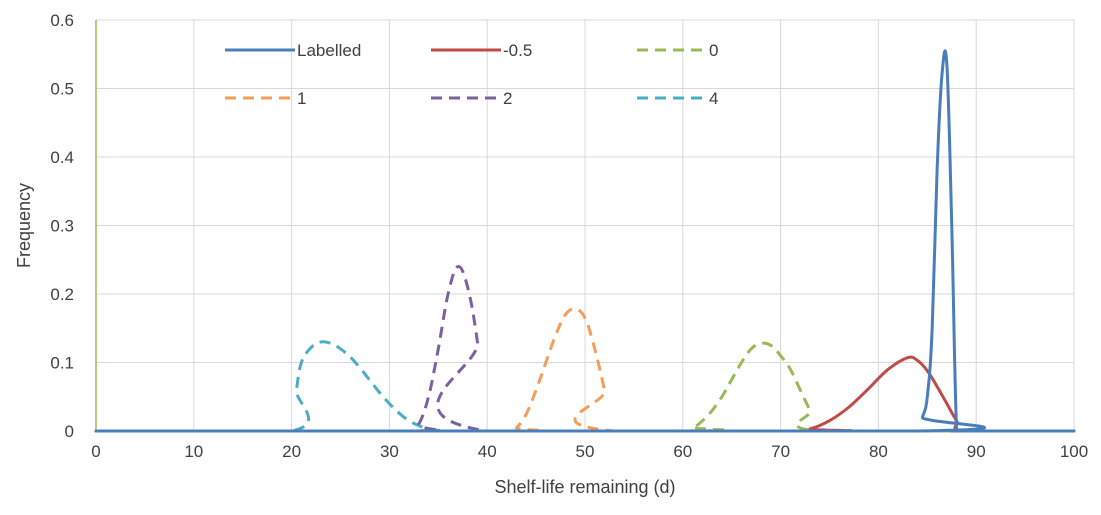 Image resolution: width=1101 pixels, height=515 pixels. What do you see at coordinates (487, 451) in the screenshot?
I see `x-tick-label: 40` at bounding box center [487, 451].